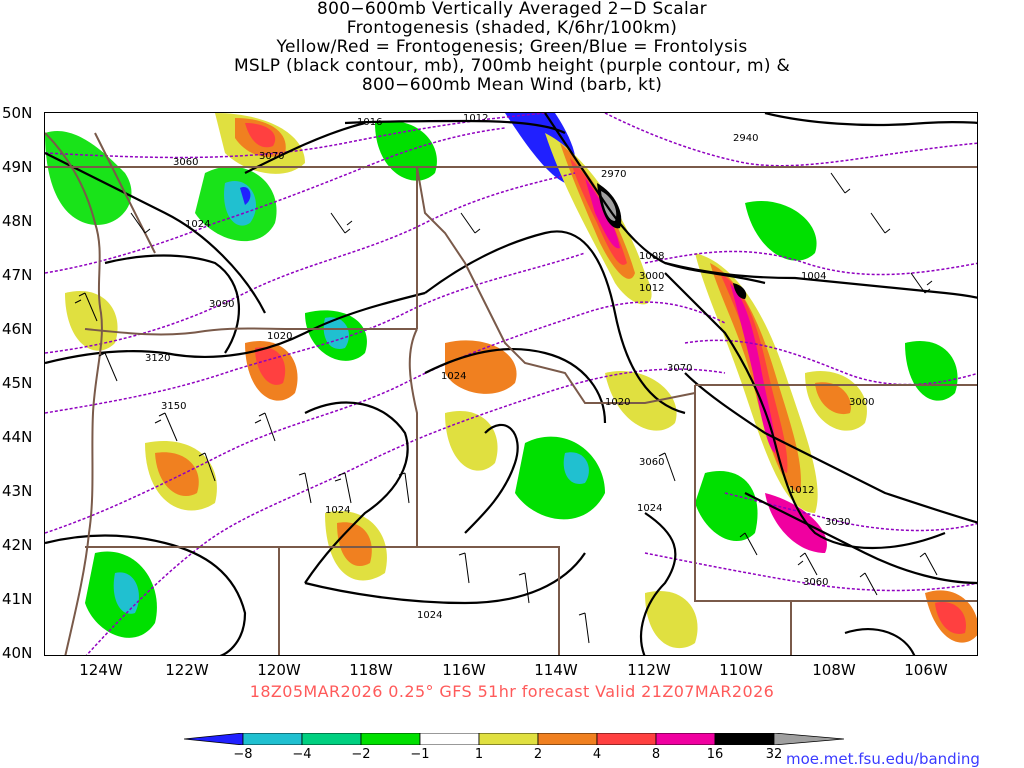  What do you see at coordinates (883, 759) in the screenshot?
I see `credit-link: moe.met.fsu.edu/banding` at bounding box center [883, 759].